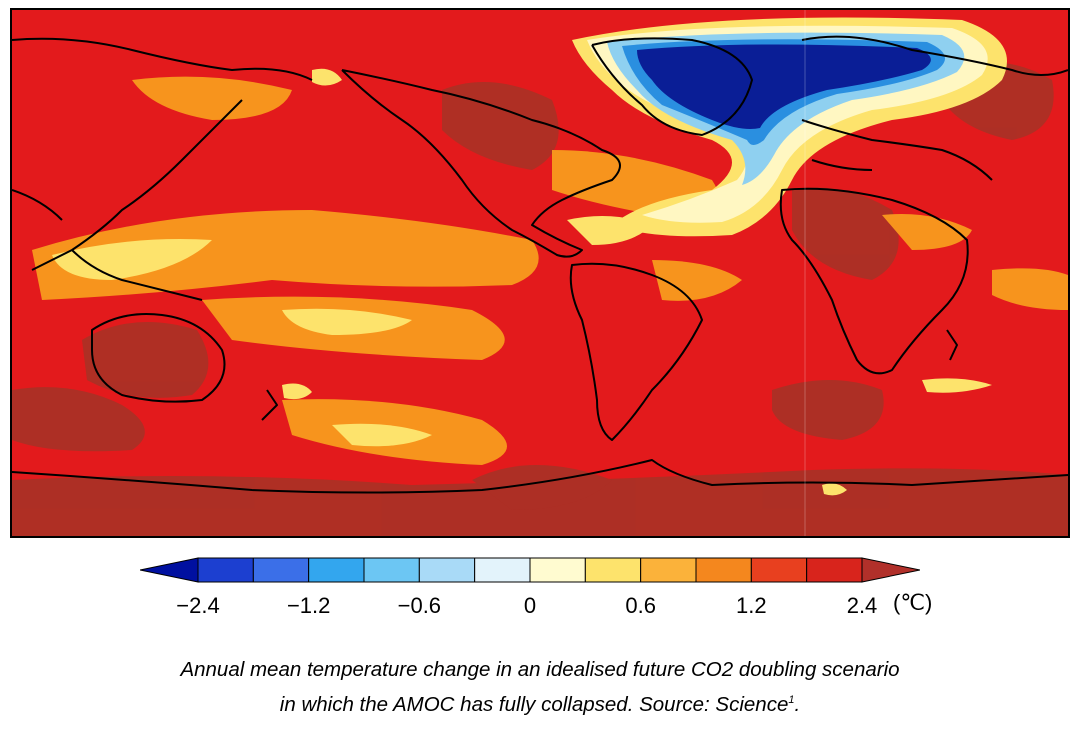  I want to click on colorbar-arrow-low, so click(169, 570).